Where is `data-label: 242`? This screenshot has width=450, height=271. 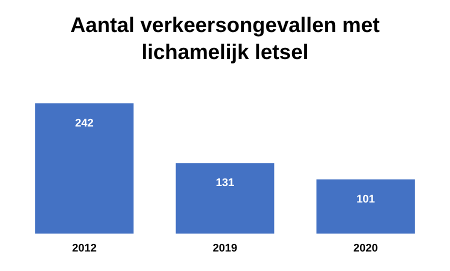
data-label: 242 is located at coordinates (84, 123).